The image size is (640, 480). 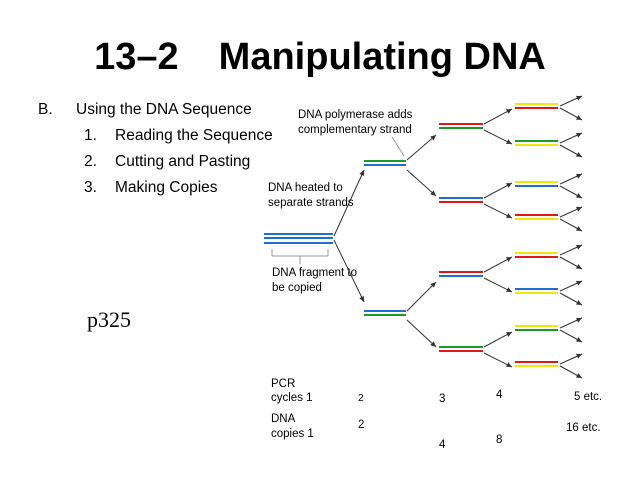 I want to click on heated-label-line1: DNA heated to, so click(x=305, y=188).